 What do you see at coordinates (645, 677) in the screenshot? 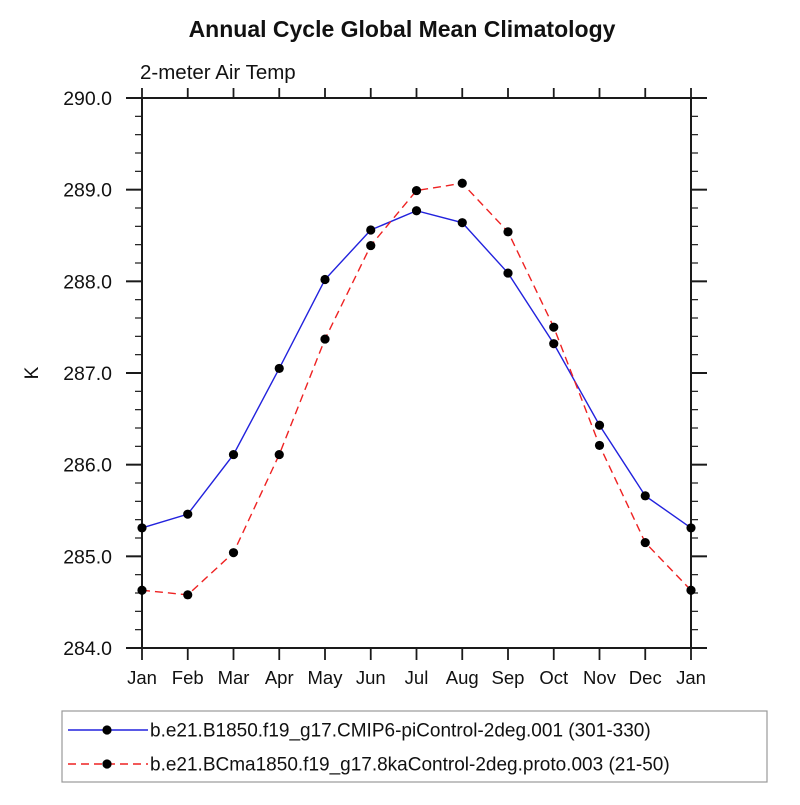
I see `x-tick-label: Dec` at bounding box center [645, 677].